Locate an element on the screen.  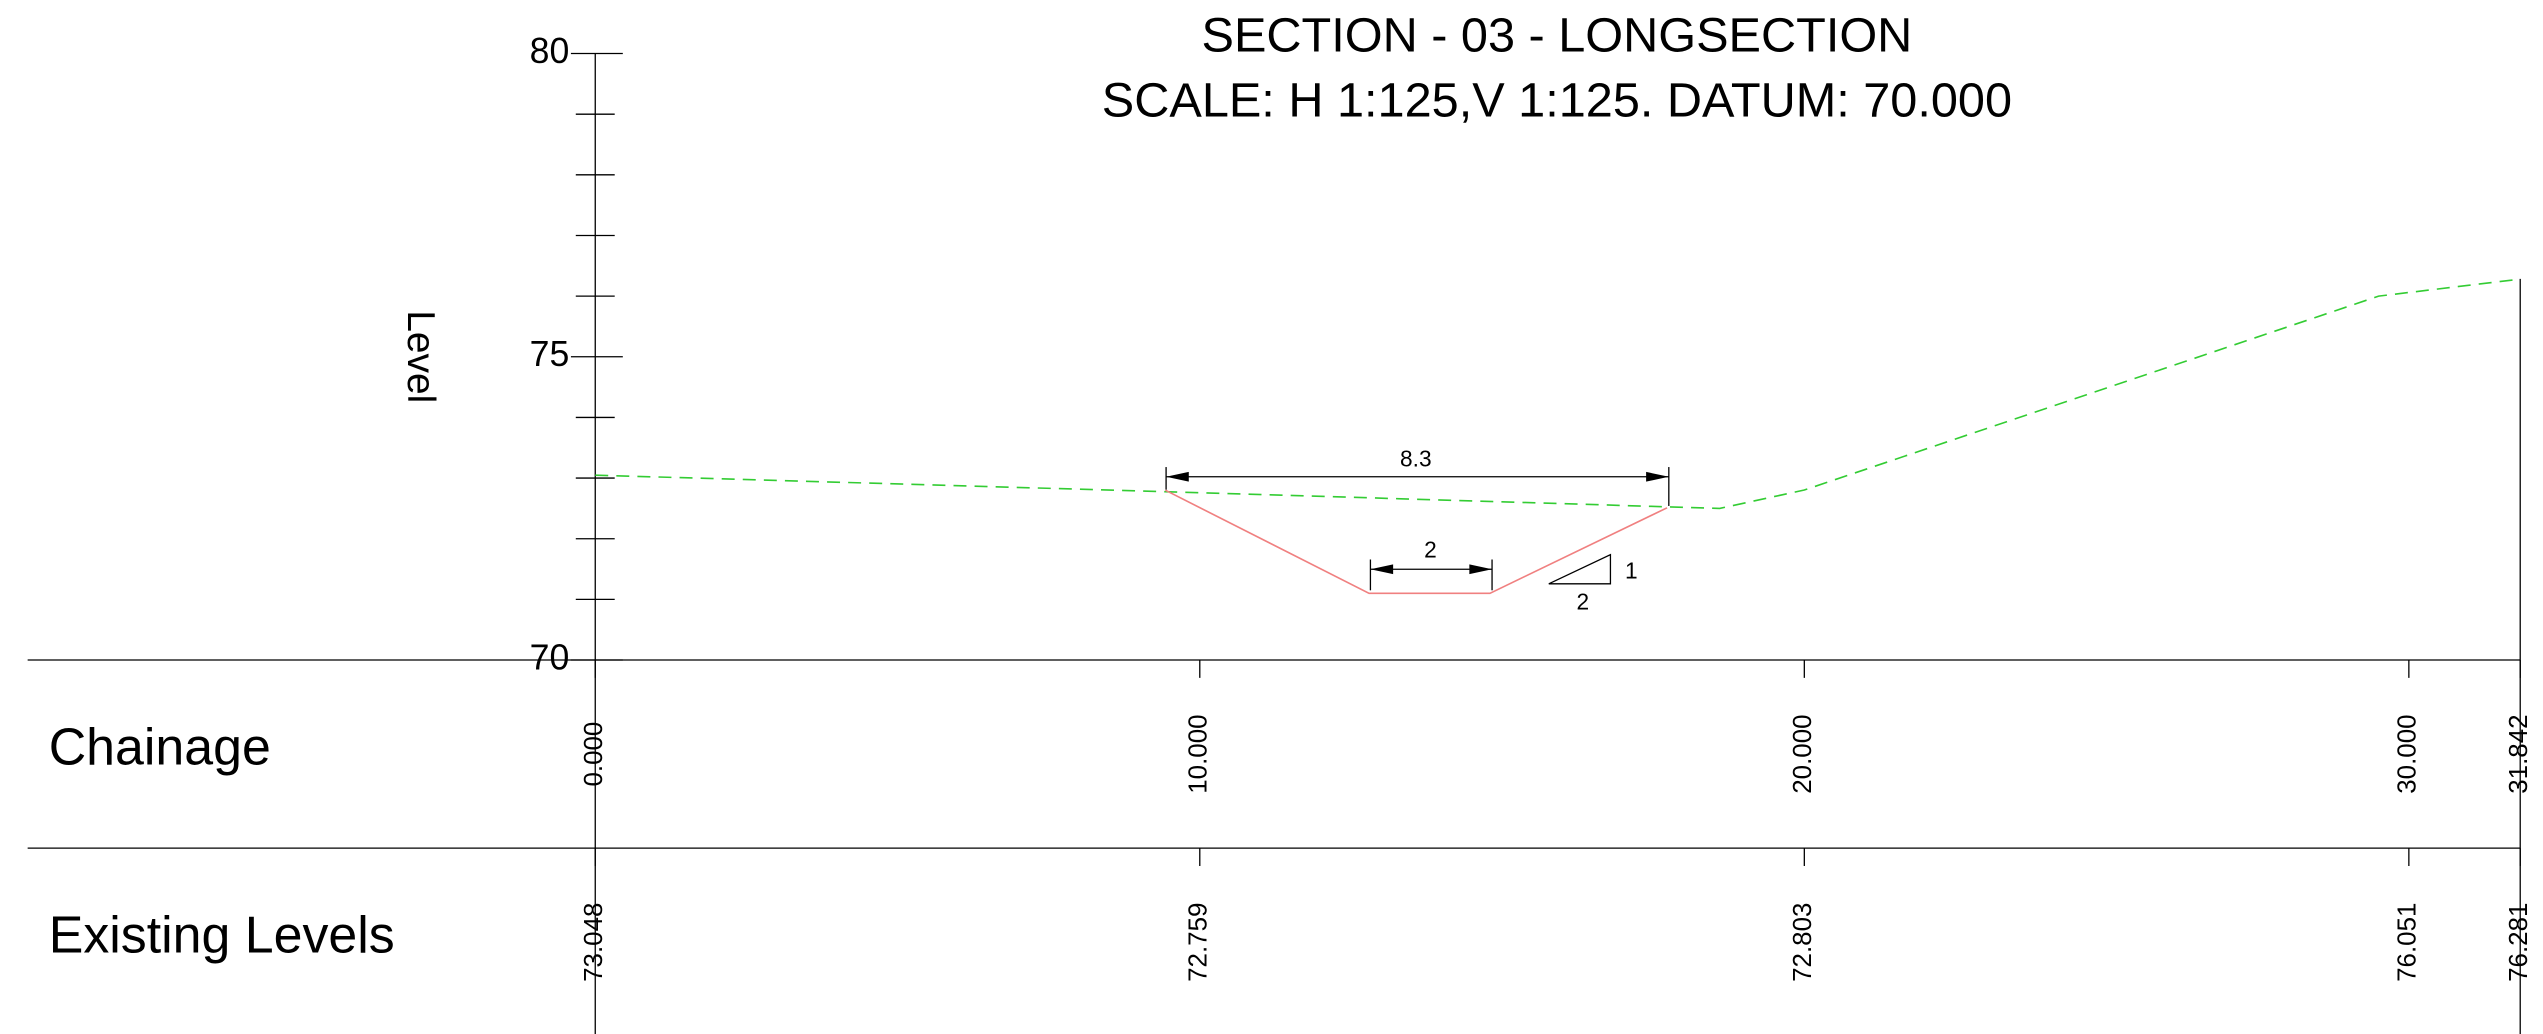
x-tick-label: 30.000 is located at coordinates (2408, 753).